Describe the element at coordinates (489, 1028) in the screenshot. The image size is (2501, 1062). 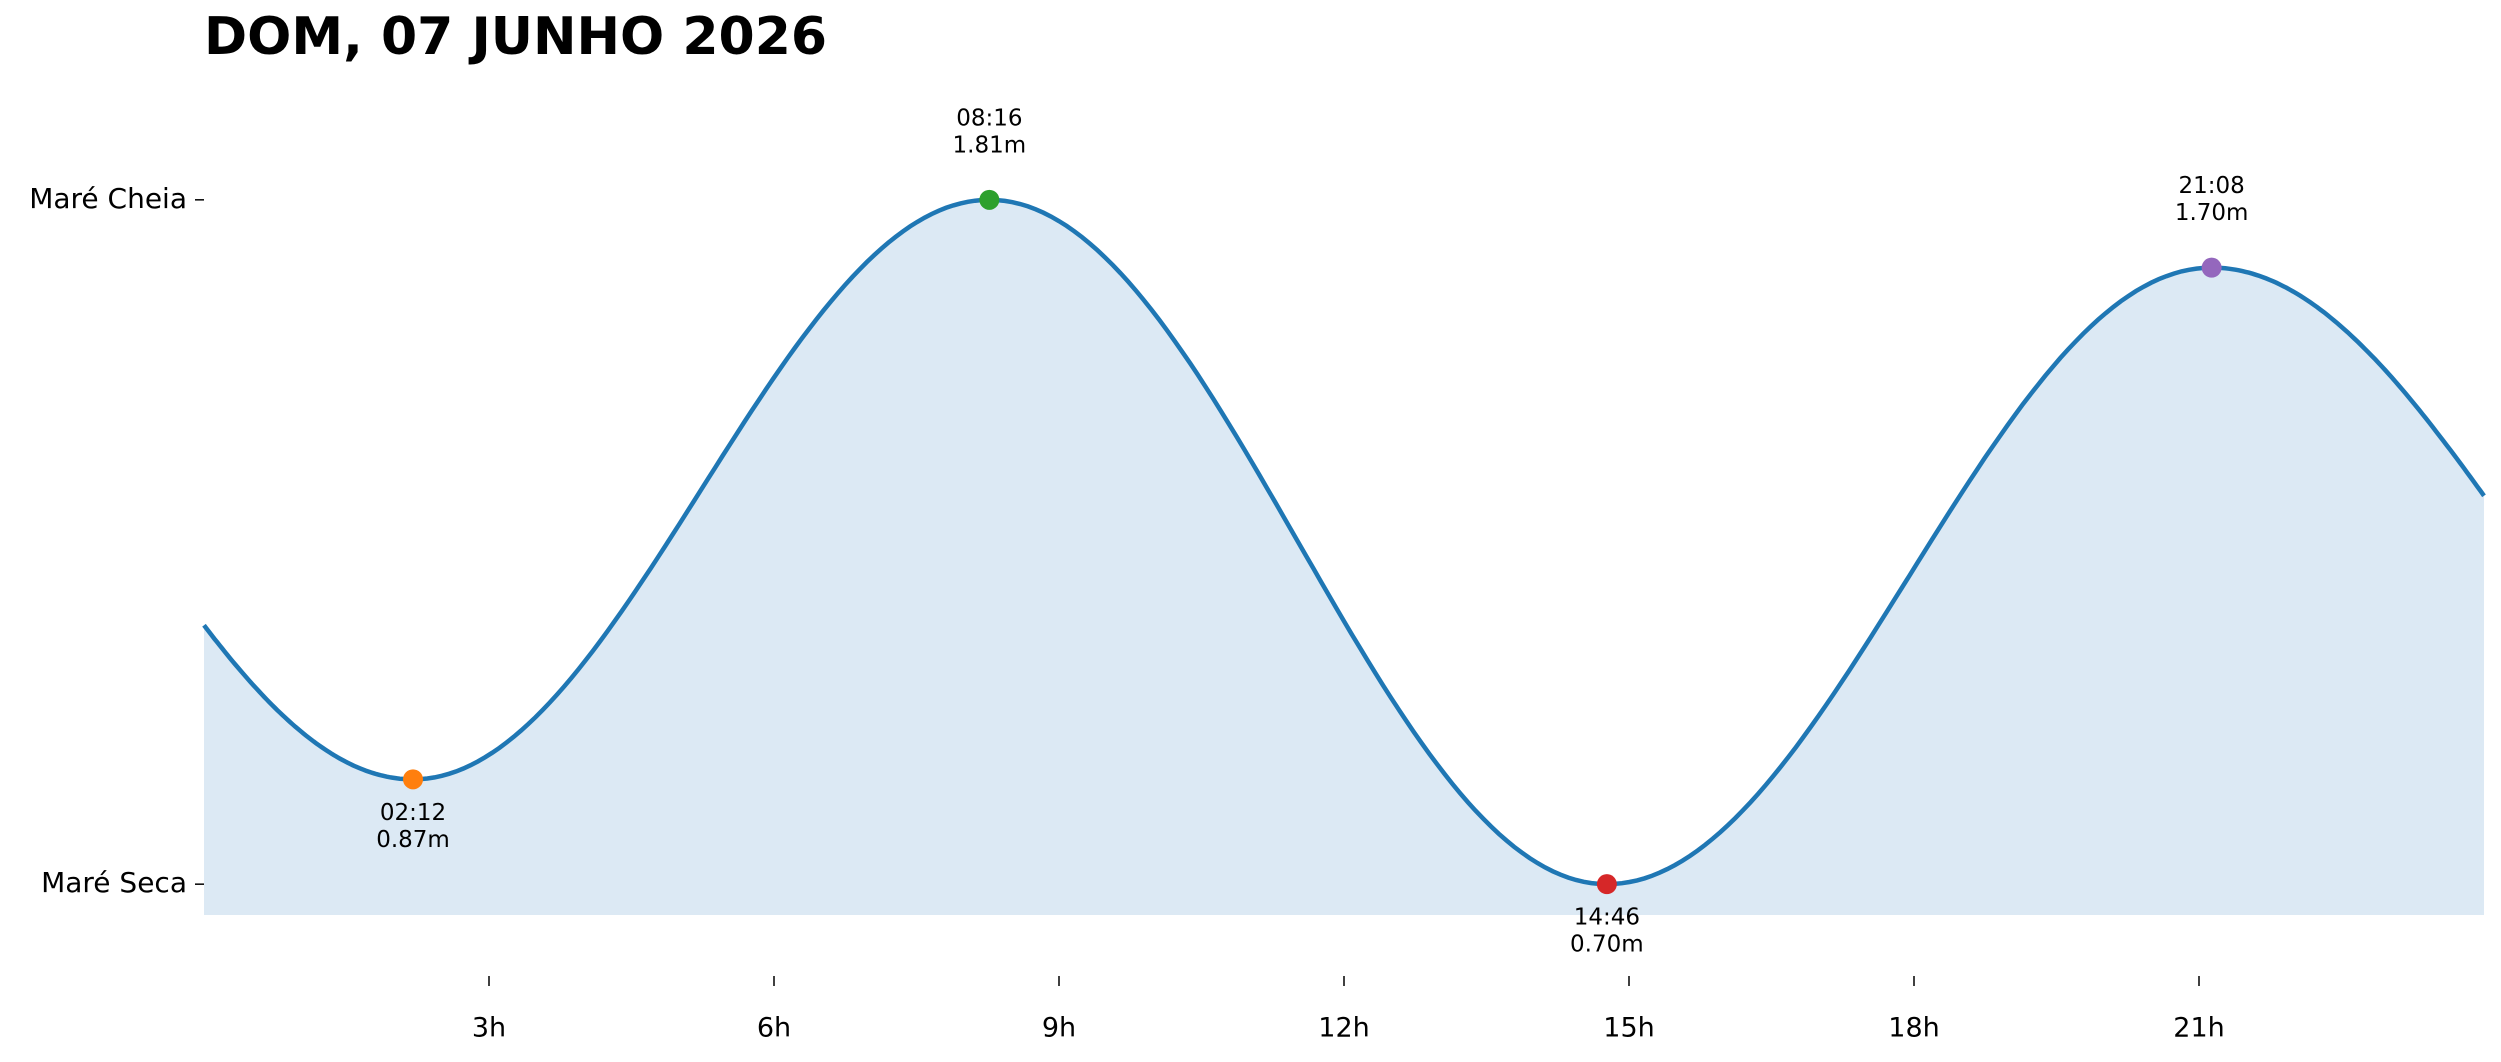
I see `x-tick-label: 3h` at that location.